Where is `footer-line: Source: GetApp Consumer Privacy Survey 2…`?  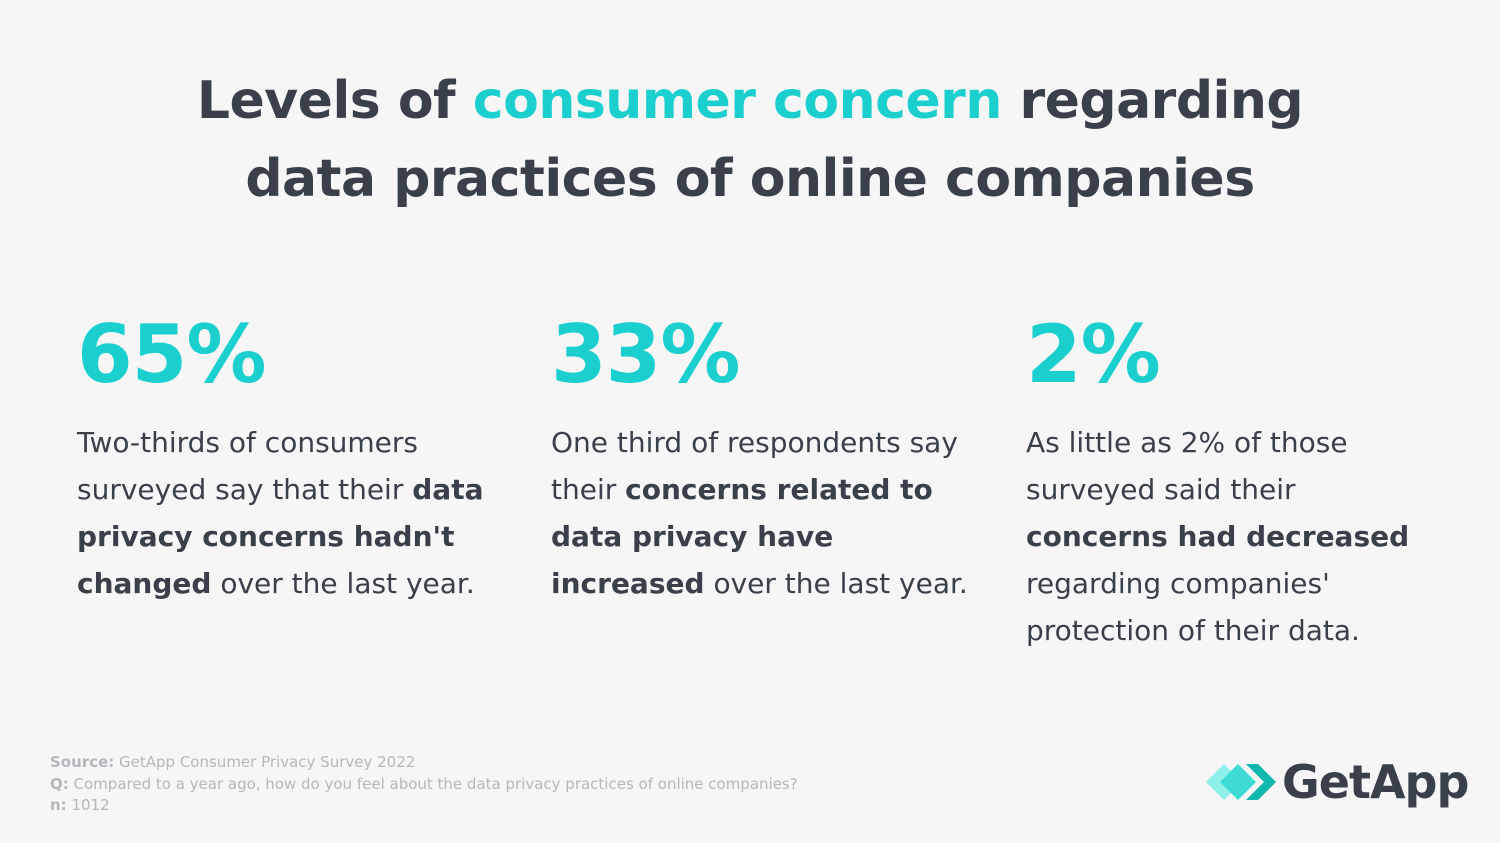 footer-line: Source: GetApp Consumer Privacy Survey 2… is located at coordinates (424, 763).